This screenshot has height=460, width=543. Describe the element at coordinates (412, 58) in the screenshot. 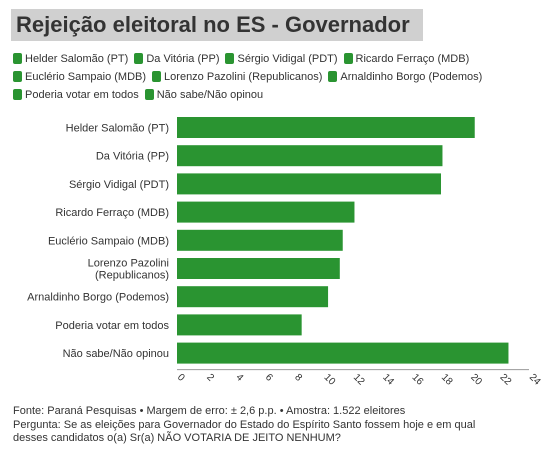

I see `legend-label: Ricardo Ferraço (MDB)` at that location.